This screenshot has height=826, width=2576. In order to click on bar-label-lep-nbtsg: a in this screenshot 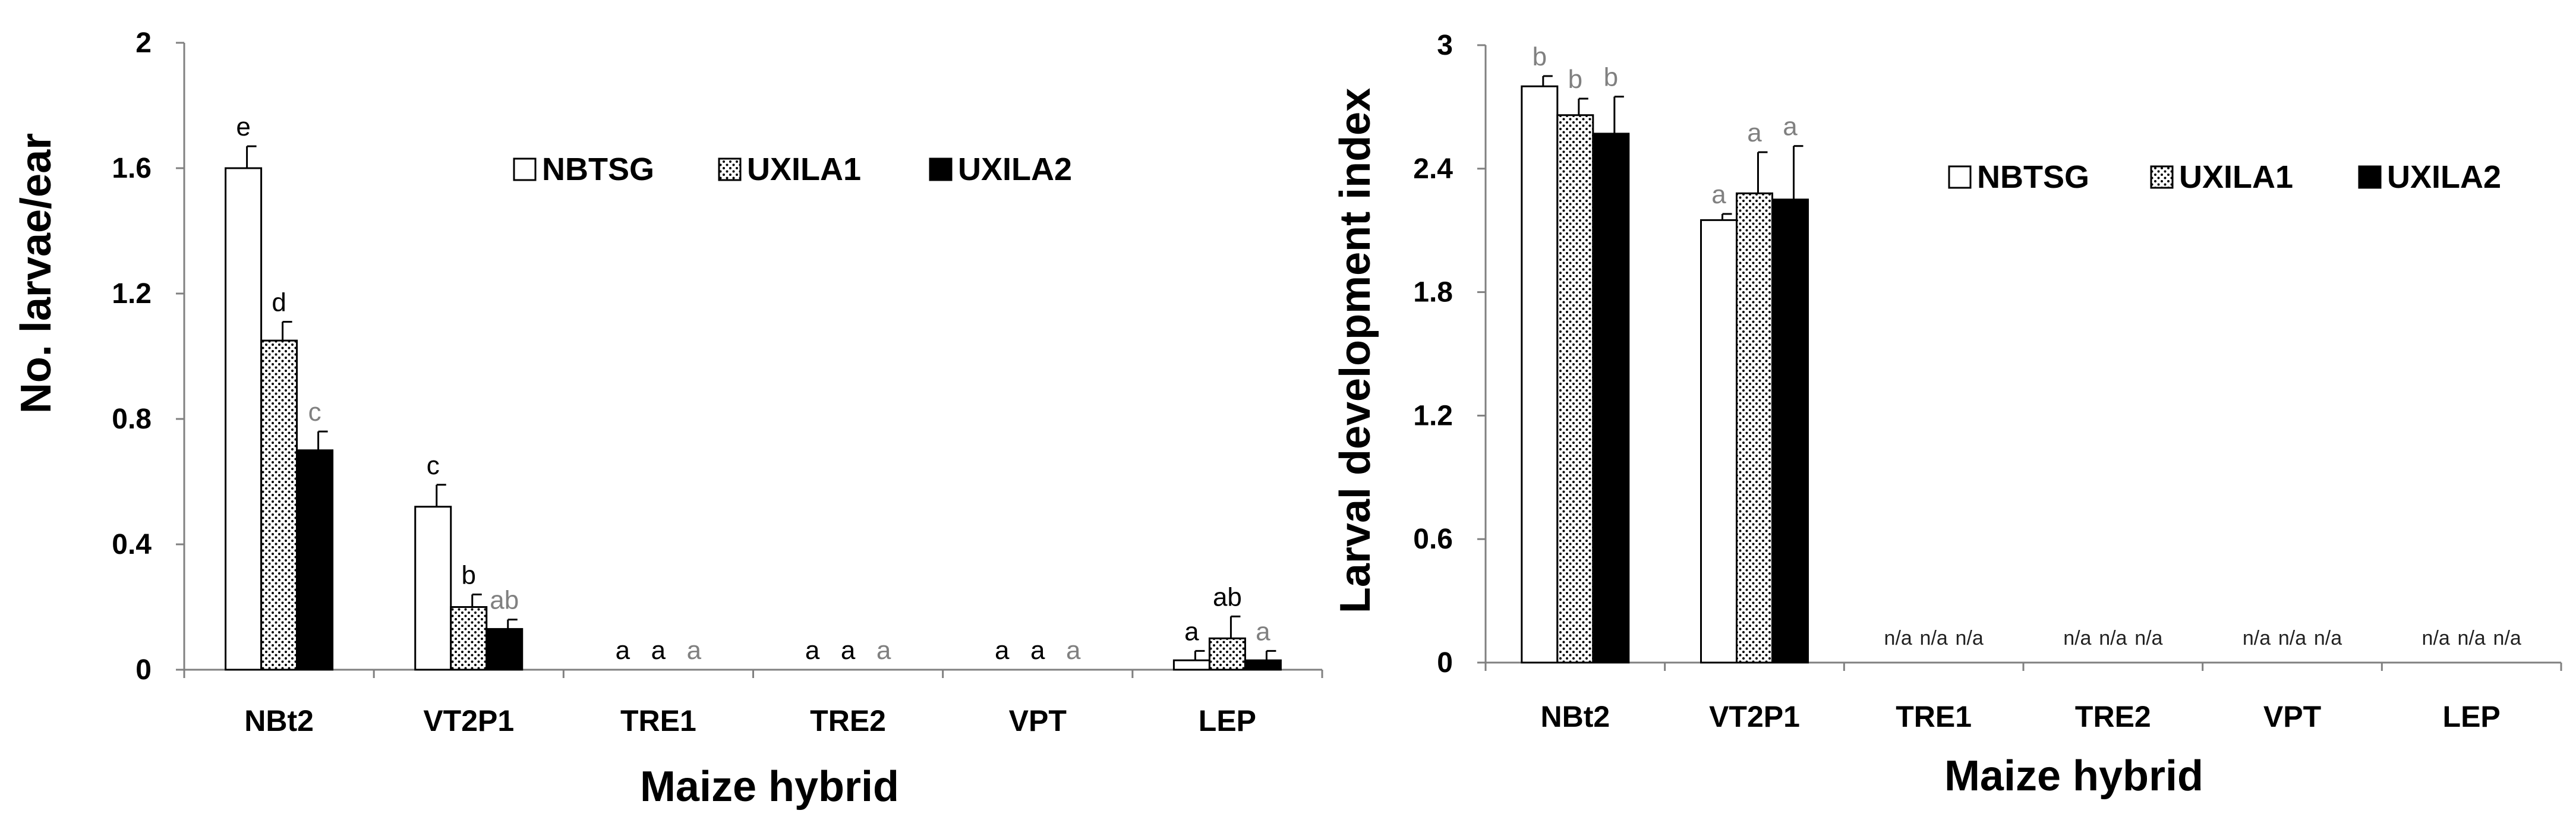, I will do `click(1192, 632)`.